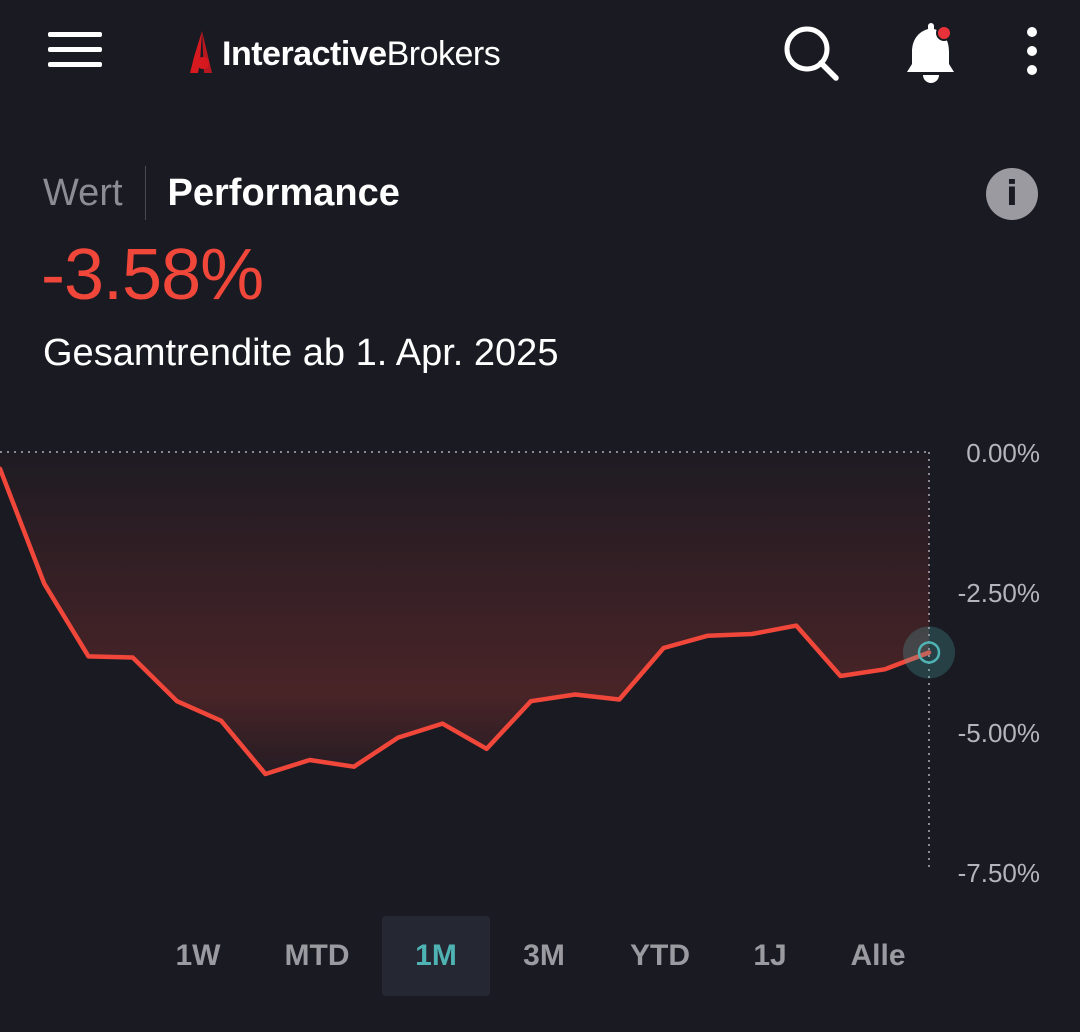 Image resolution: width=1080 pixels, height=1032 pixels. I want to click on range-1j: 1J, so click(770, 955).